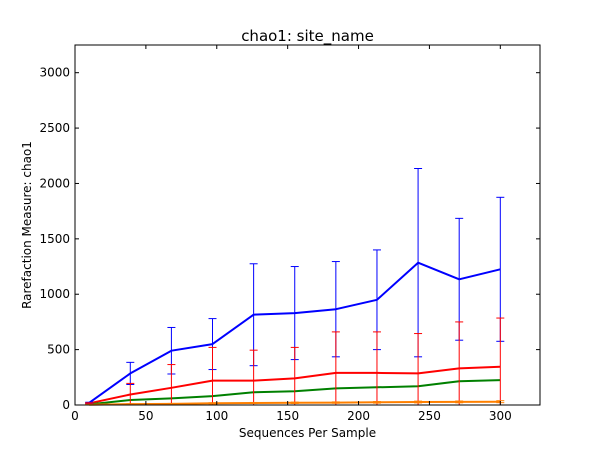 This screenshot has height=450, width=600. What do you see at coordinates (54, 183) in the screenshot?
I see `y-tick-label: 2000` at bounding box center [54, 183].